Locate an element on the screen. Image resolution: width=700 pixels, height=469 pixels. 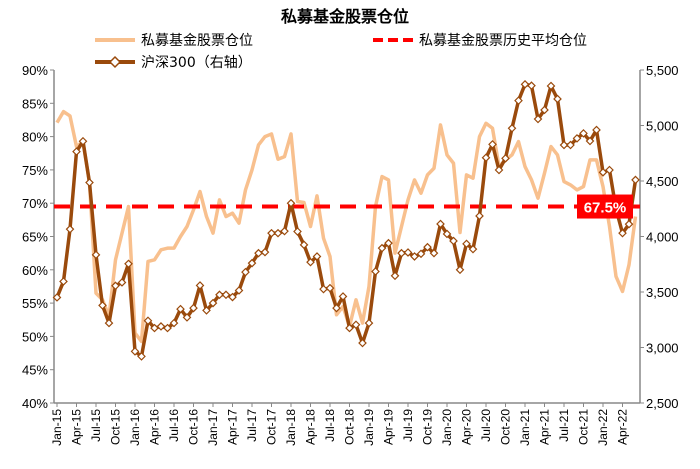
x-tick-label: Apr-20 is located at coordinates (467, 427).